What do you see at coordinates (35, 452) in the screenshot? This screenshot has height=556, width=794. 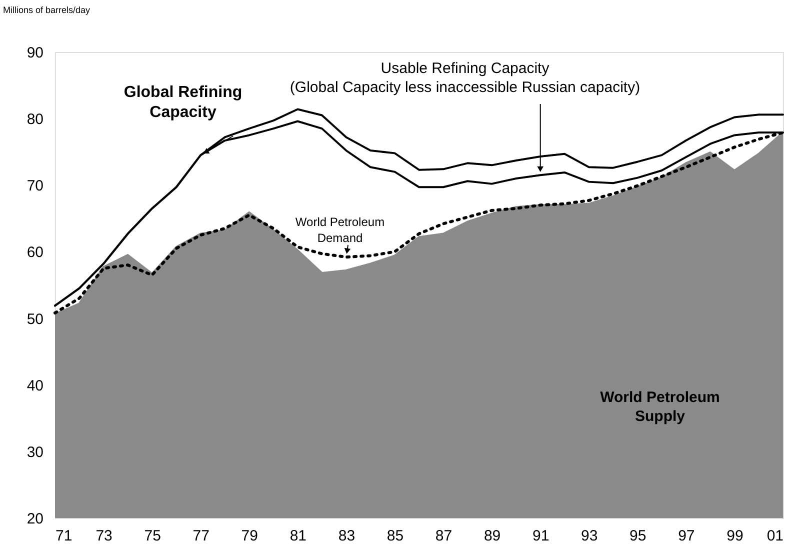 I see `y-tick-label: 30` at bounding box center [35, 452].